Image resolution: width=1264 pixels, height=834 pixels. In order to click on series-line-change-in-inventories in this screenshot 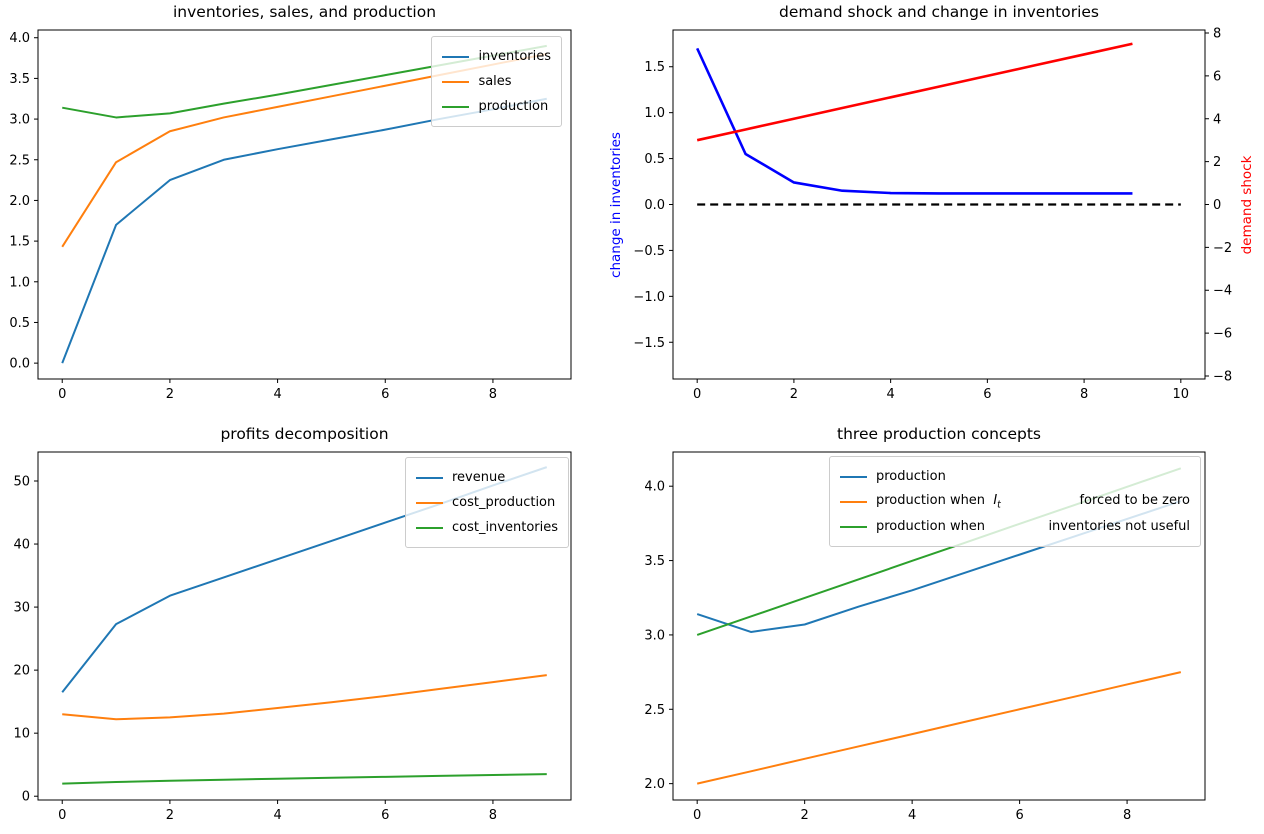, I will do `click(914, 121)`.